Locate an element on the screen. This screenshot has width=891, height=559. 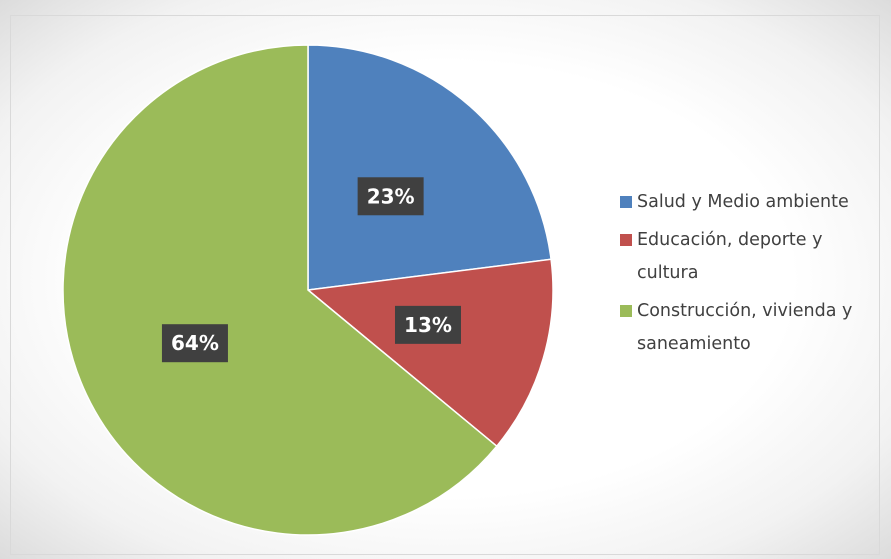
legend-item: Salud y Medio ambiente is located at coordinates (751, 202).